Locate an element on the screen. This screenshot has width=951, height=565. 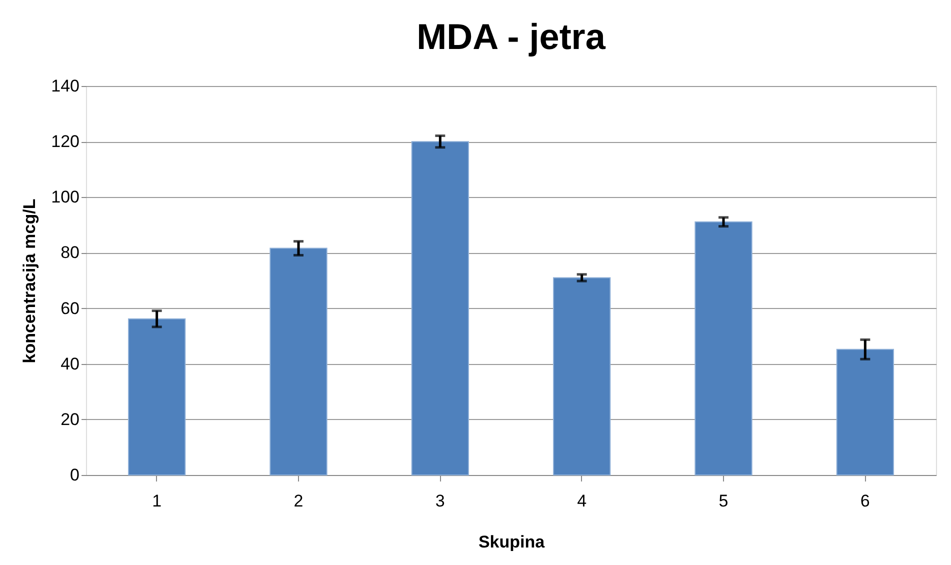
y-tick-label: 80 is located at coordinates (70, 252).